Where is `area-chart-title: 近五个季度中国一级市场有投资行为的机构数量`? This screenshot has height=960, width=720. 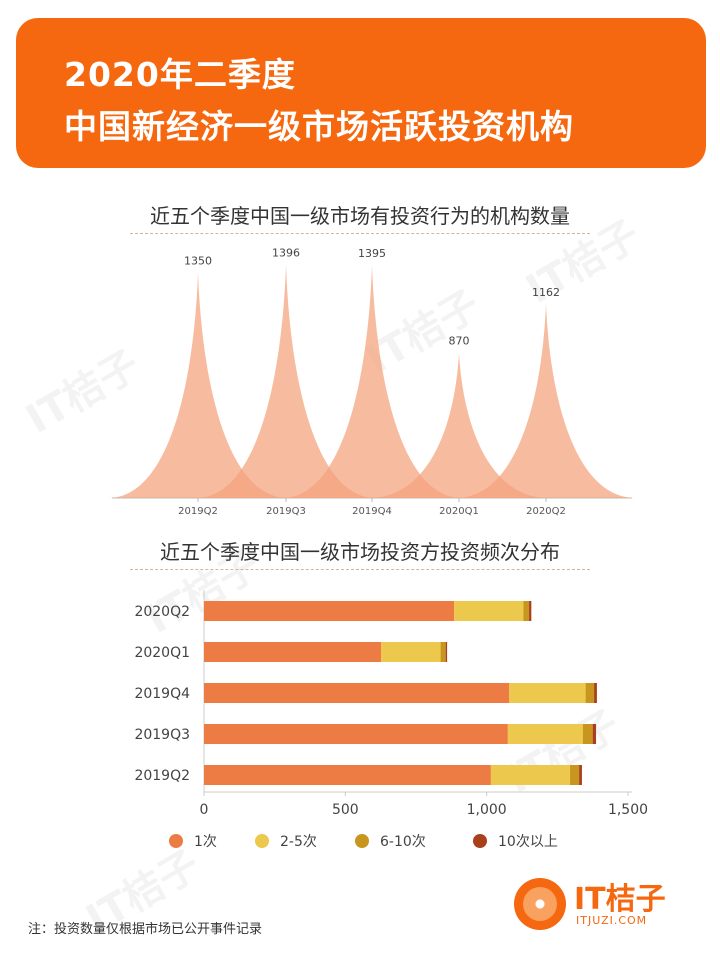
area-chart-title: 近五个季度中国一级市场有投资行为的机构数量 is located at coordinates (360, 216).